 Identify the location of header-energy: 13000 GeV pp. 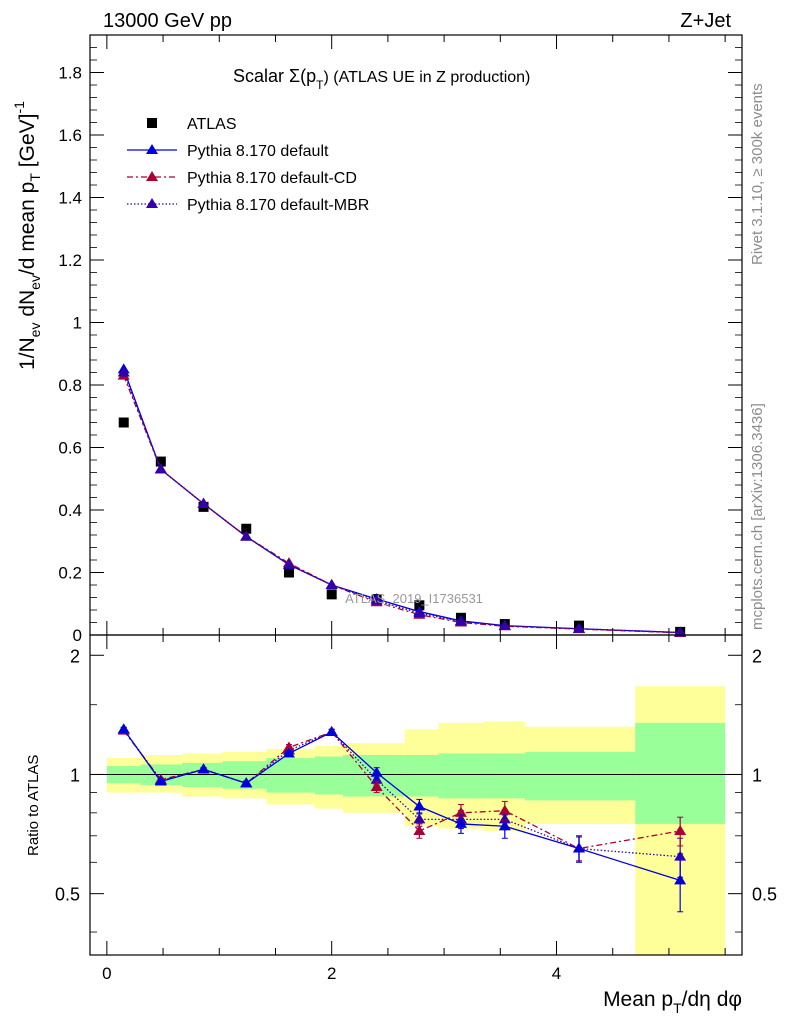
(167, 21).